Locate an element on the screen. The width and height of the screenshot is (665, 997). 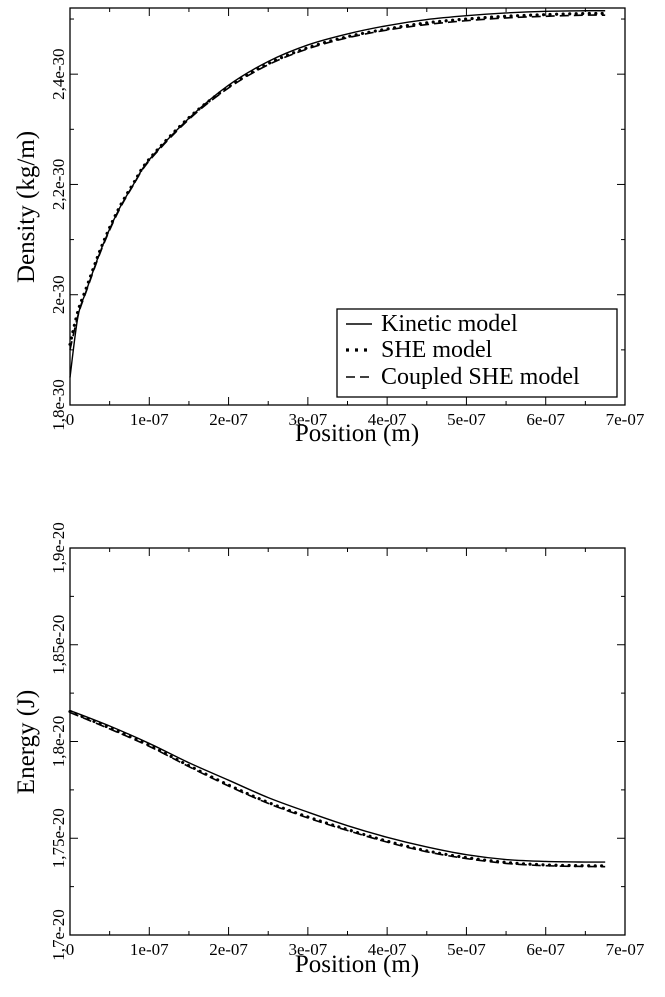
energy-series is located at coordinates (337, 788).